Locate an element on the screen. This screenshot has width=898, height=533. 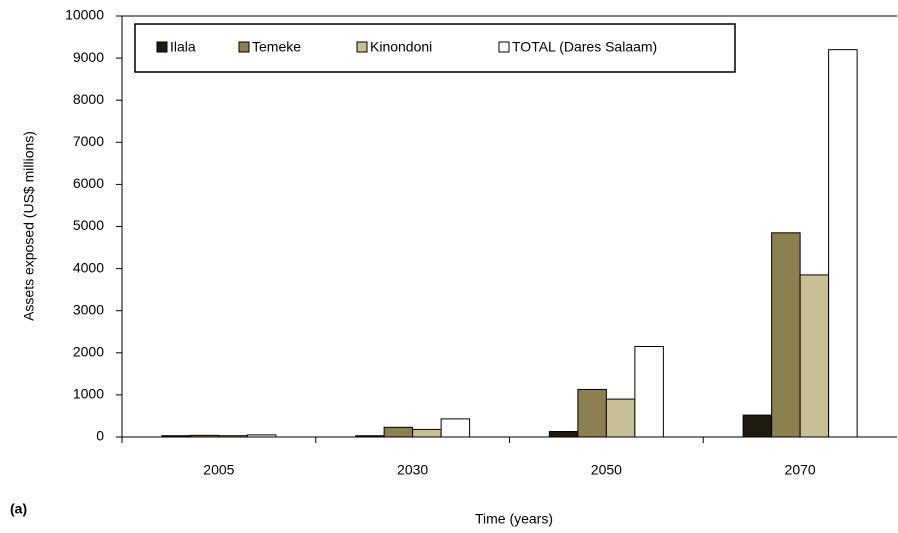
annotation: (a) is located at coordinates (18, 509).